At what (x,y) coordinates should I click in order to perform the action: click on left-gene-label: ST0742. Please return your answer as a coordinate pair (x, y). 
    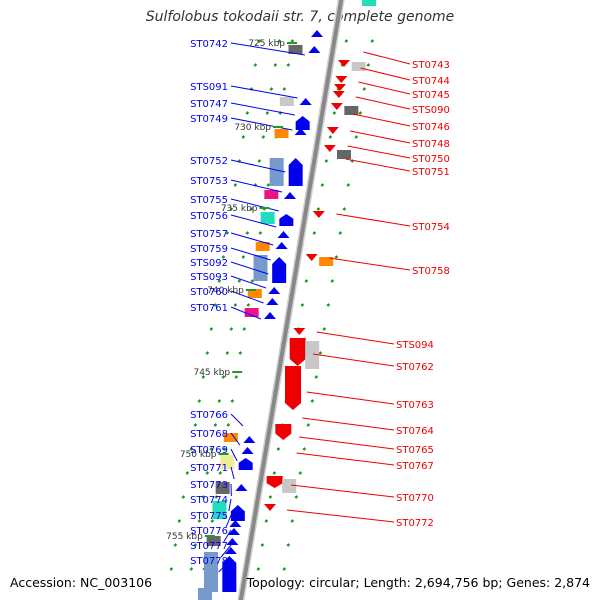
    Looking at the image, I should click on (209, 44).